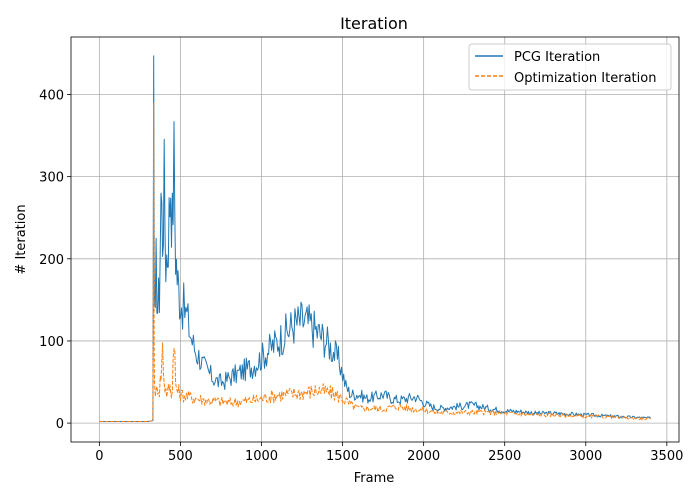 This screenshot has height=500, width=700. What do you see at coordinates (557, 57) in the screenshot?
I see `legend-label-pcg: PCG Iteration` at bounding box center [557, 57].